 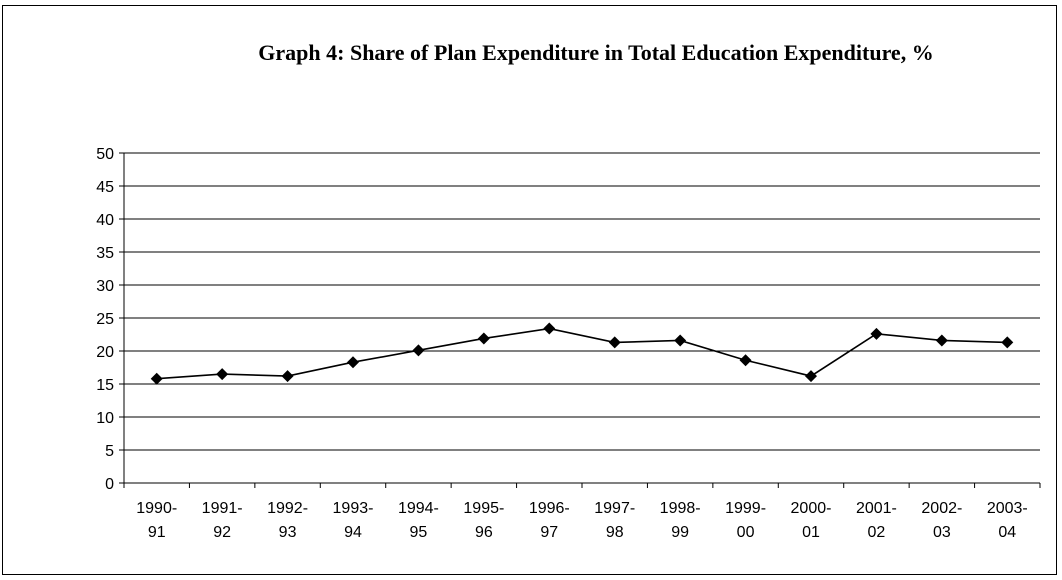 What do you see at coordinates (105, 385) in the screenshot?
I see `y-tick-label: 15` at bounding box center [105, 385].